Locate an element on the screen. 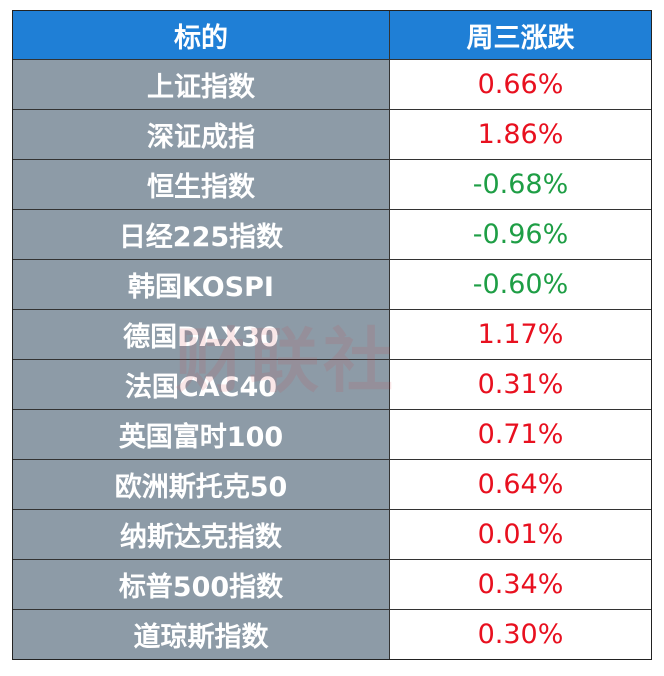 The height and width of the screenshot is (676, 664). change-cell: 0.34% is located at coordinates (520, 584).